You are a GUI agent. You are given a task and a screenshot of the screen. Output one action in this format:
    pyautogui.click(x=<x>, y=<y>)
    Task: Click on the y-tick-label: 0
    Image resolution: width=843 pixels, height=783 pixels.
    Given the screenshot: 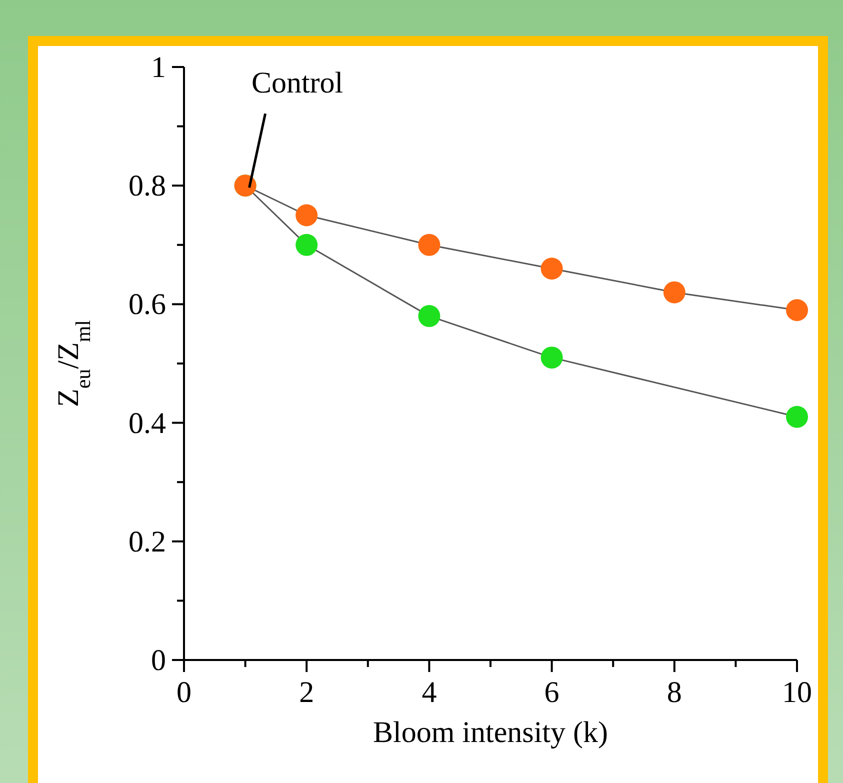 What is the action you would take?
    pyautogui.click(x=158, y=660)
    